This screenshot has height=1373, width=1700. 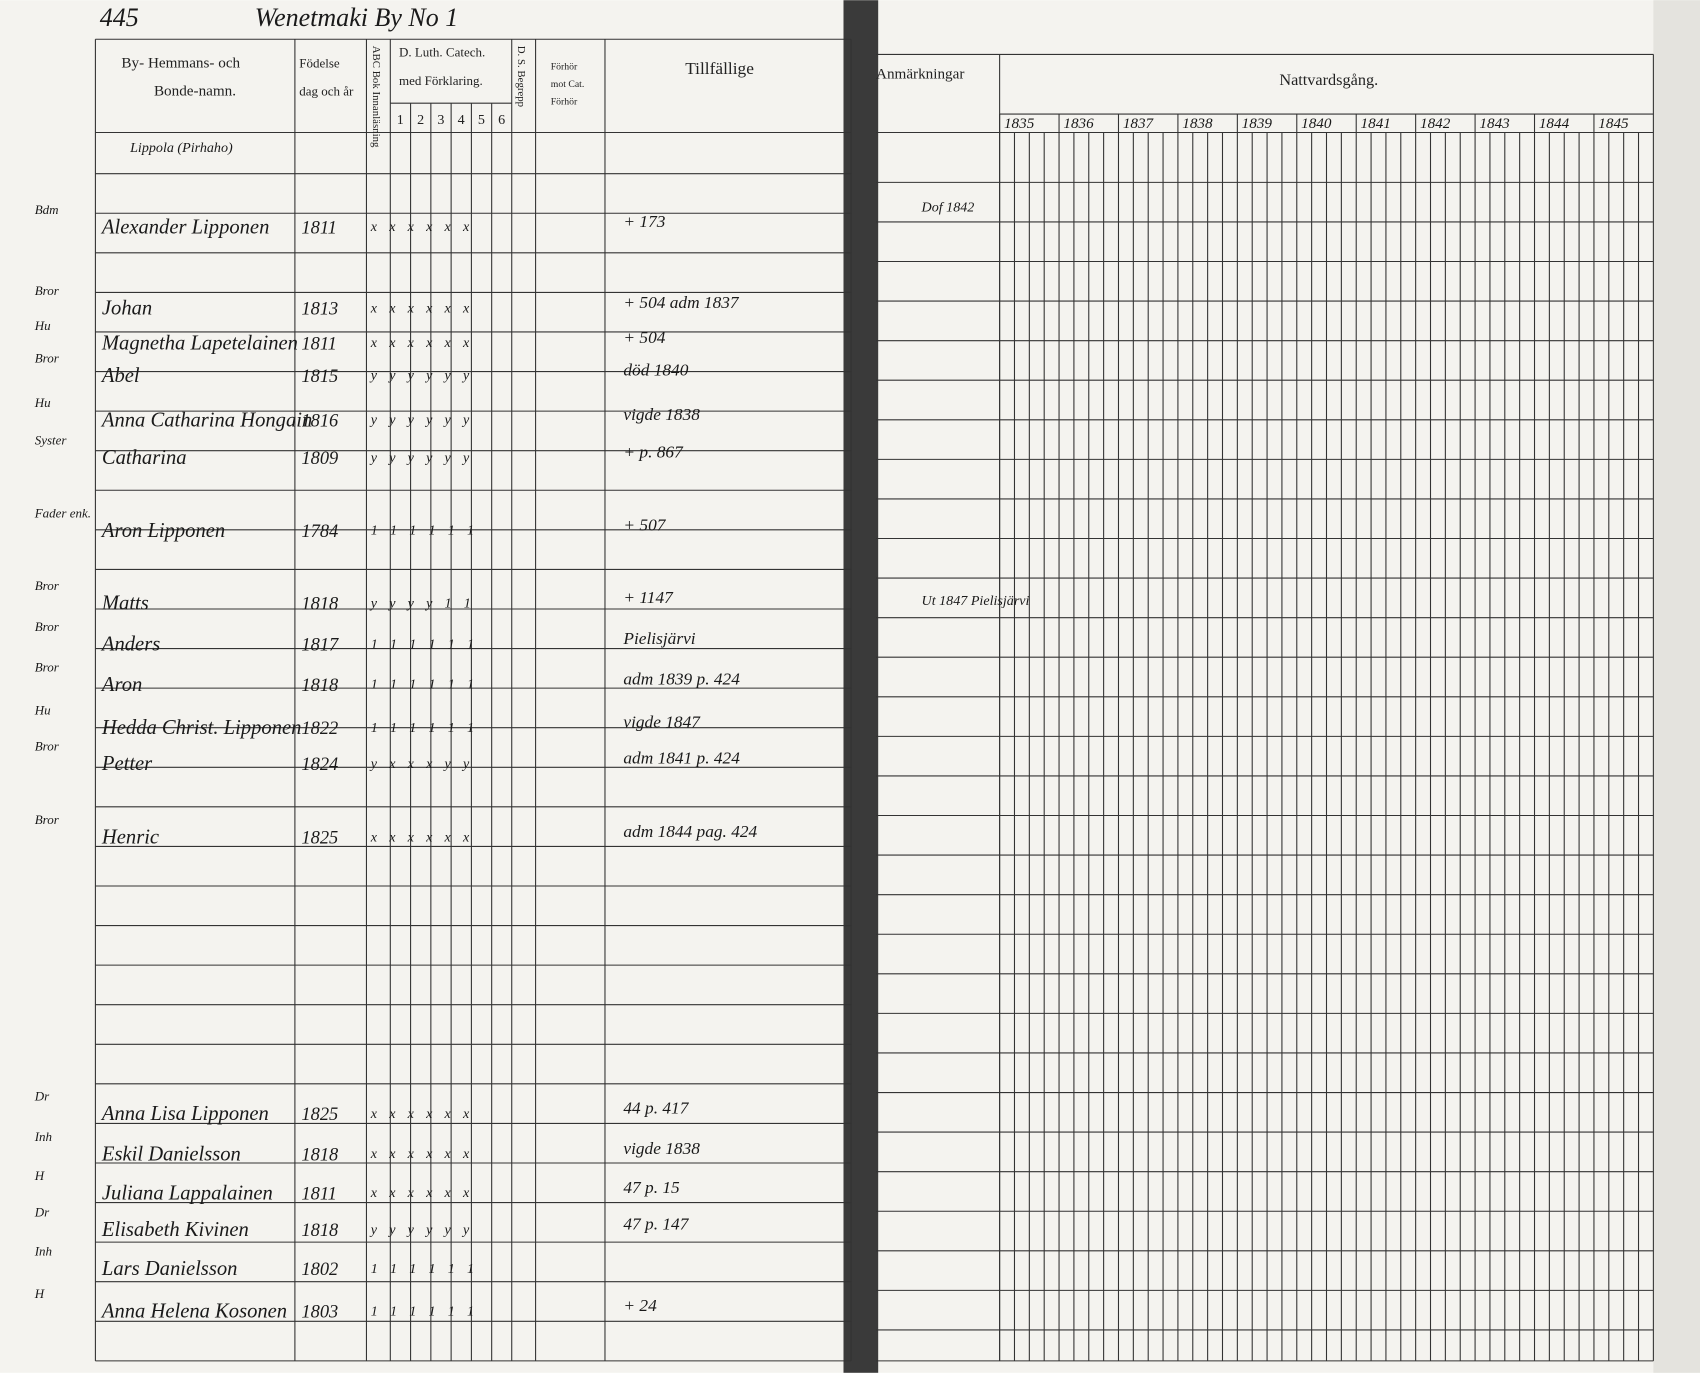 I want to click on person-name: Anna Catharina Hongain, so click(x=206, y=420).